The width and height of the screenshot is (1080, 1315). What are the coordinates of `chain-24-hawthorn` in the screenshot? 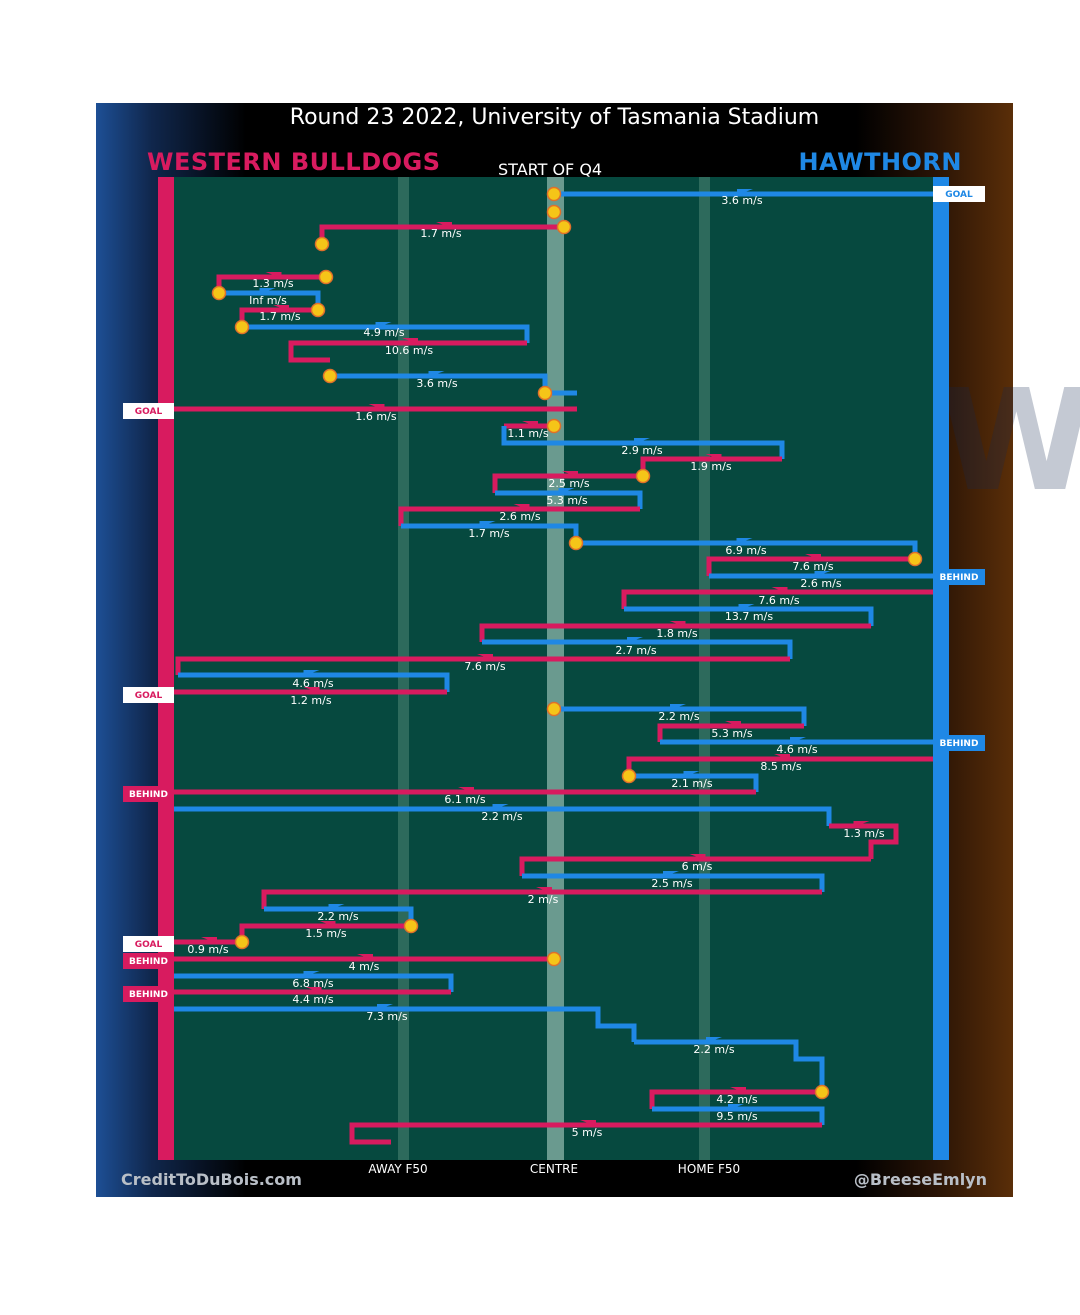 It's located at (314, 682).